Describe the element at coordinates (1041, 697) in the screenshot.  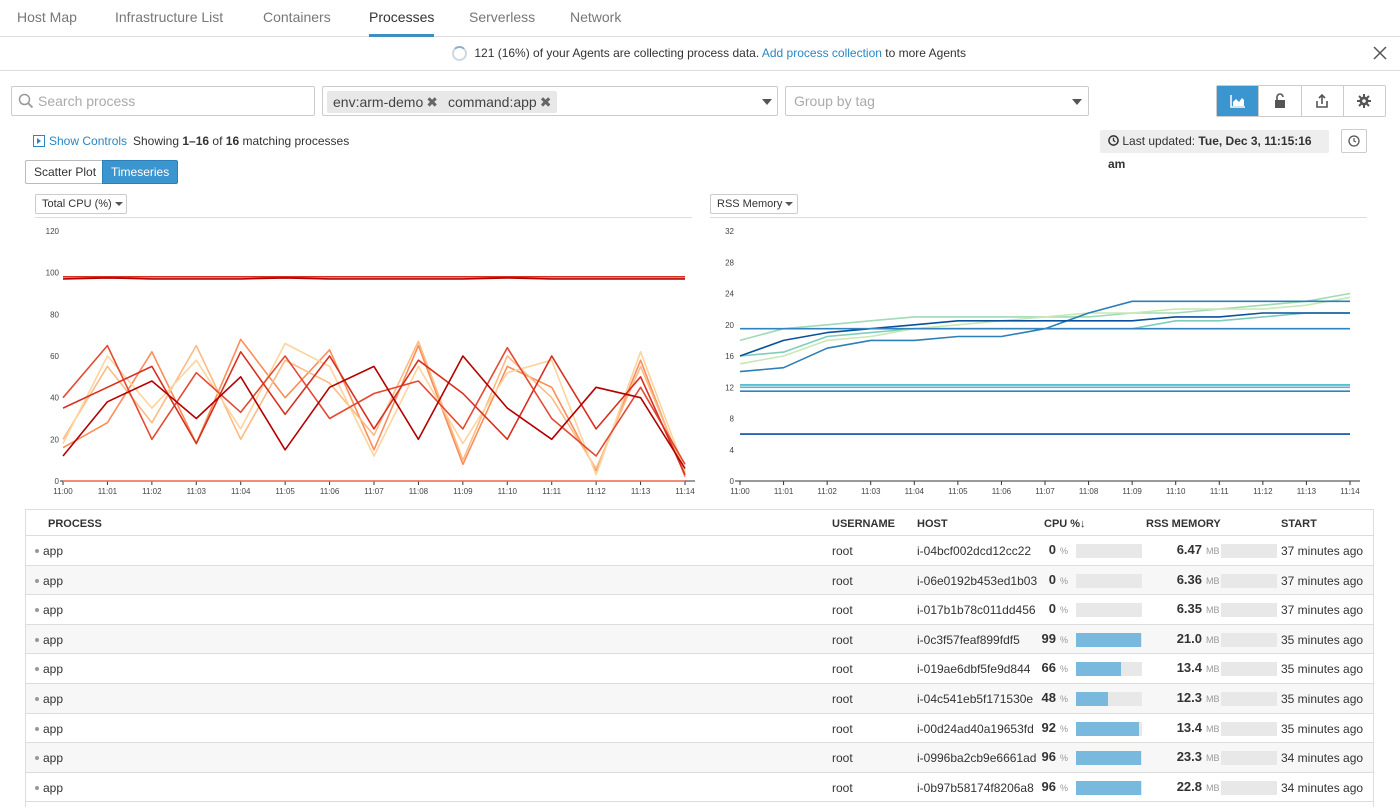
I see `cpu-value: 48` at that location.